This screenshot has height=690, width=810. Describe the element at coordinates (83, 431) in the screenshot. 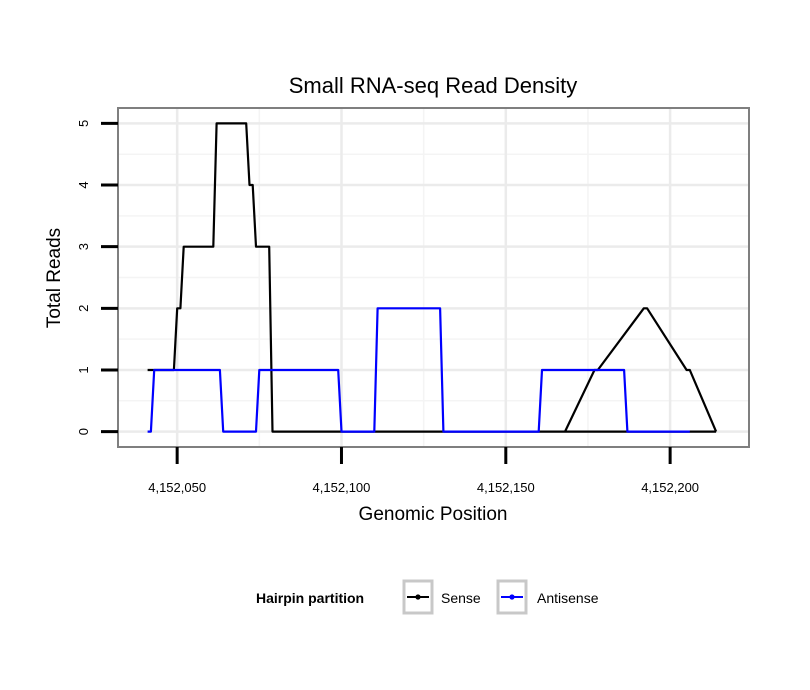

I see `y-tick-label-0: 0` at that location.